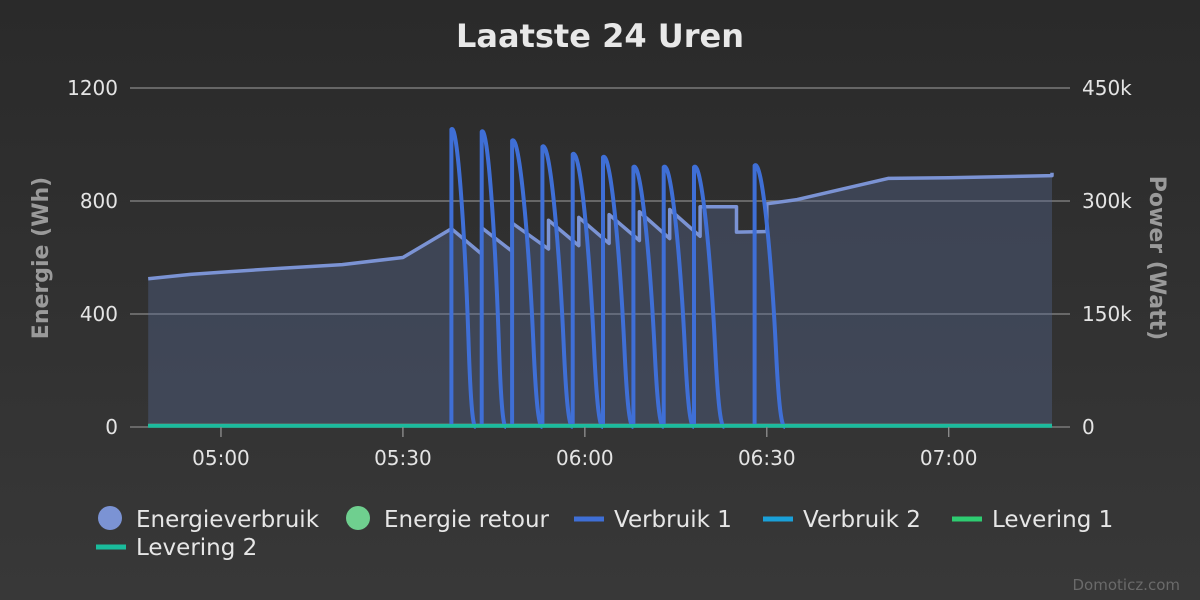 Image resolution: width=1200 pixels, height=600 pixels. What do you see at coordinates (403, 458) in the screenshot?
I see `x-tick-label: 05:30` at bounding box center [403, 458].